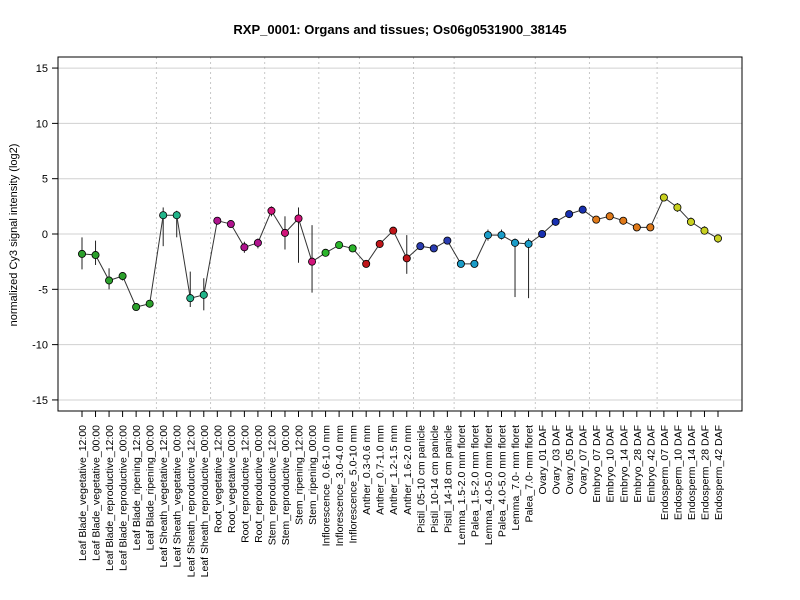 This screenshot has height=600, width=800. Describe the element at coordinates (543, 459) in the screenshot. I see `x-tick-label: Ovary_01 DAF` at that location.